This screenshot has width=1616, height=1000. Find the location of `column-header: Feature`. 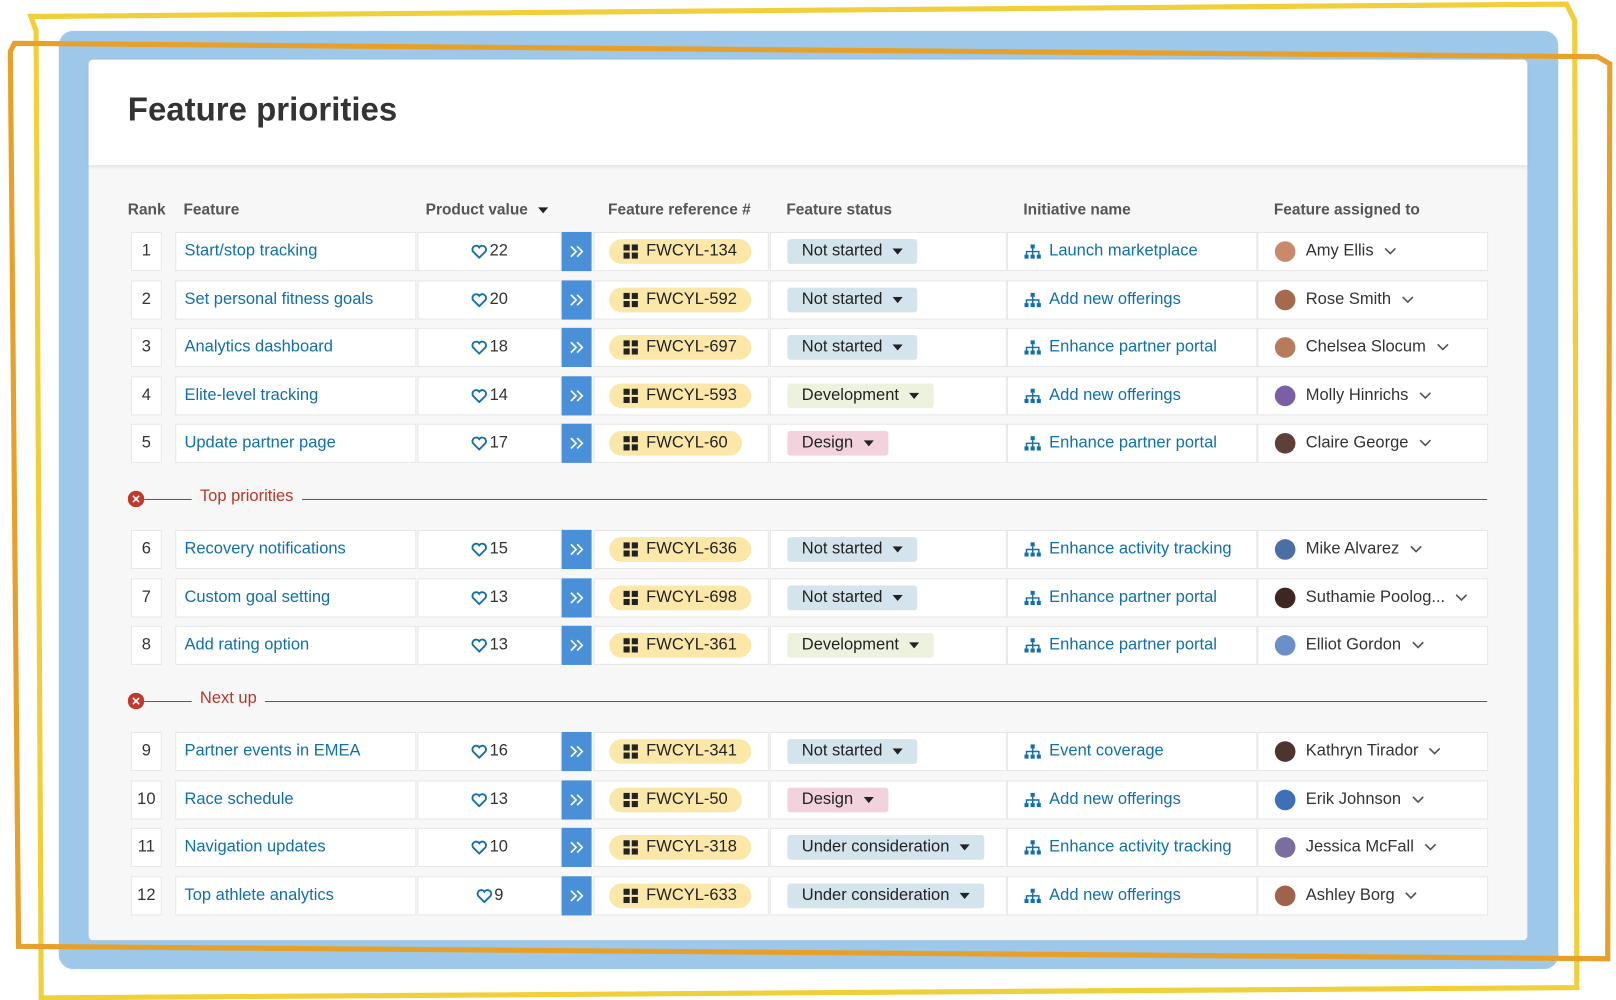

column-header: Feature is located at coordinates (211, 210).